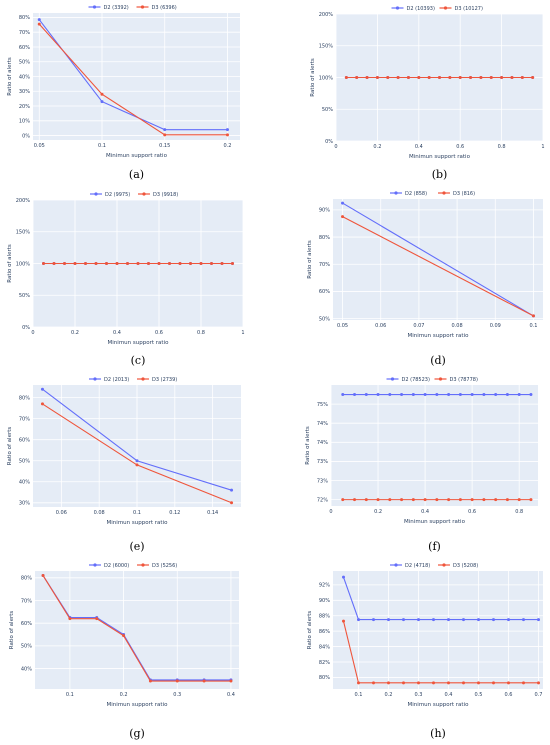 The width and height of the screenshot is (550, 745). I want to click on y-tick-label: 90%, so click(324, 211).